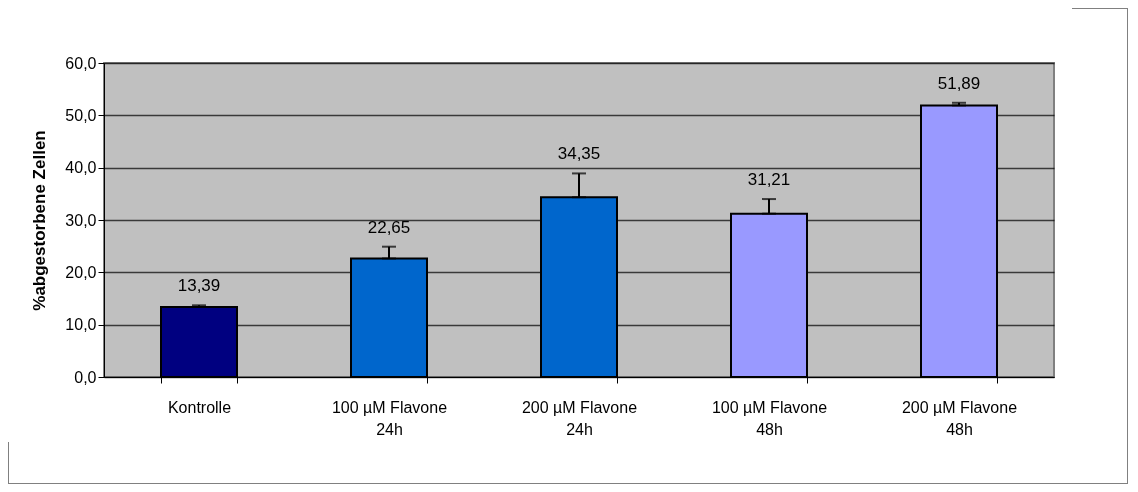  Describe the element at coordinates (81, 168) in the screenshot. I see `y-tick-label: 40,0` at that location.